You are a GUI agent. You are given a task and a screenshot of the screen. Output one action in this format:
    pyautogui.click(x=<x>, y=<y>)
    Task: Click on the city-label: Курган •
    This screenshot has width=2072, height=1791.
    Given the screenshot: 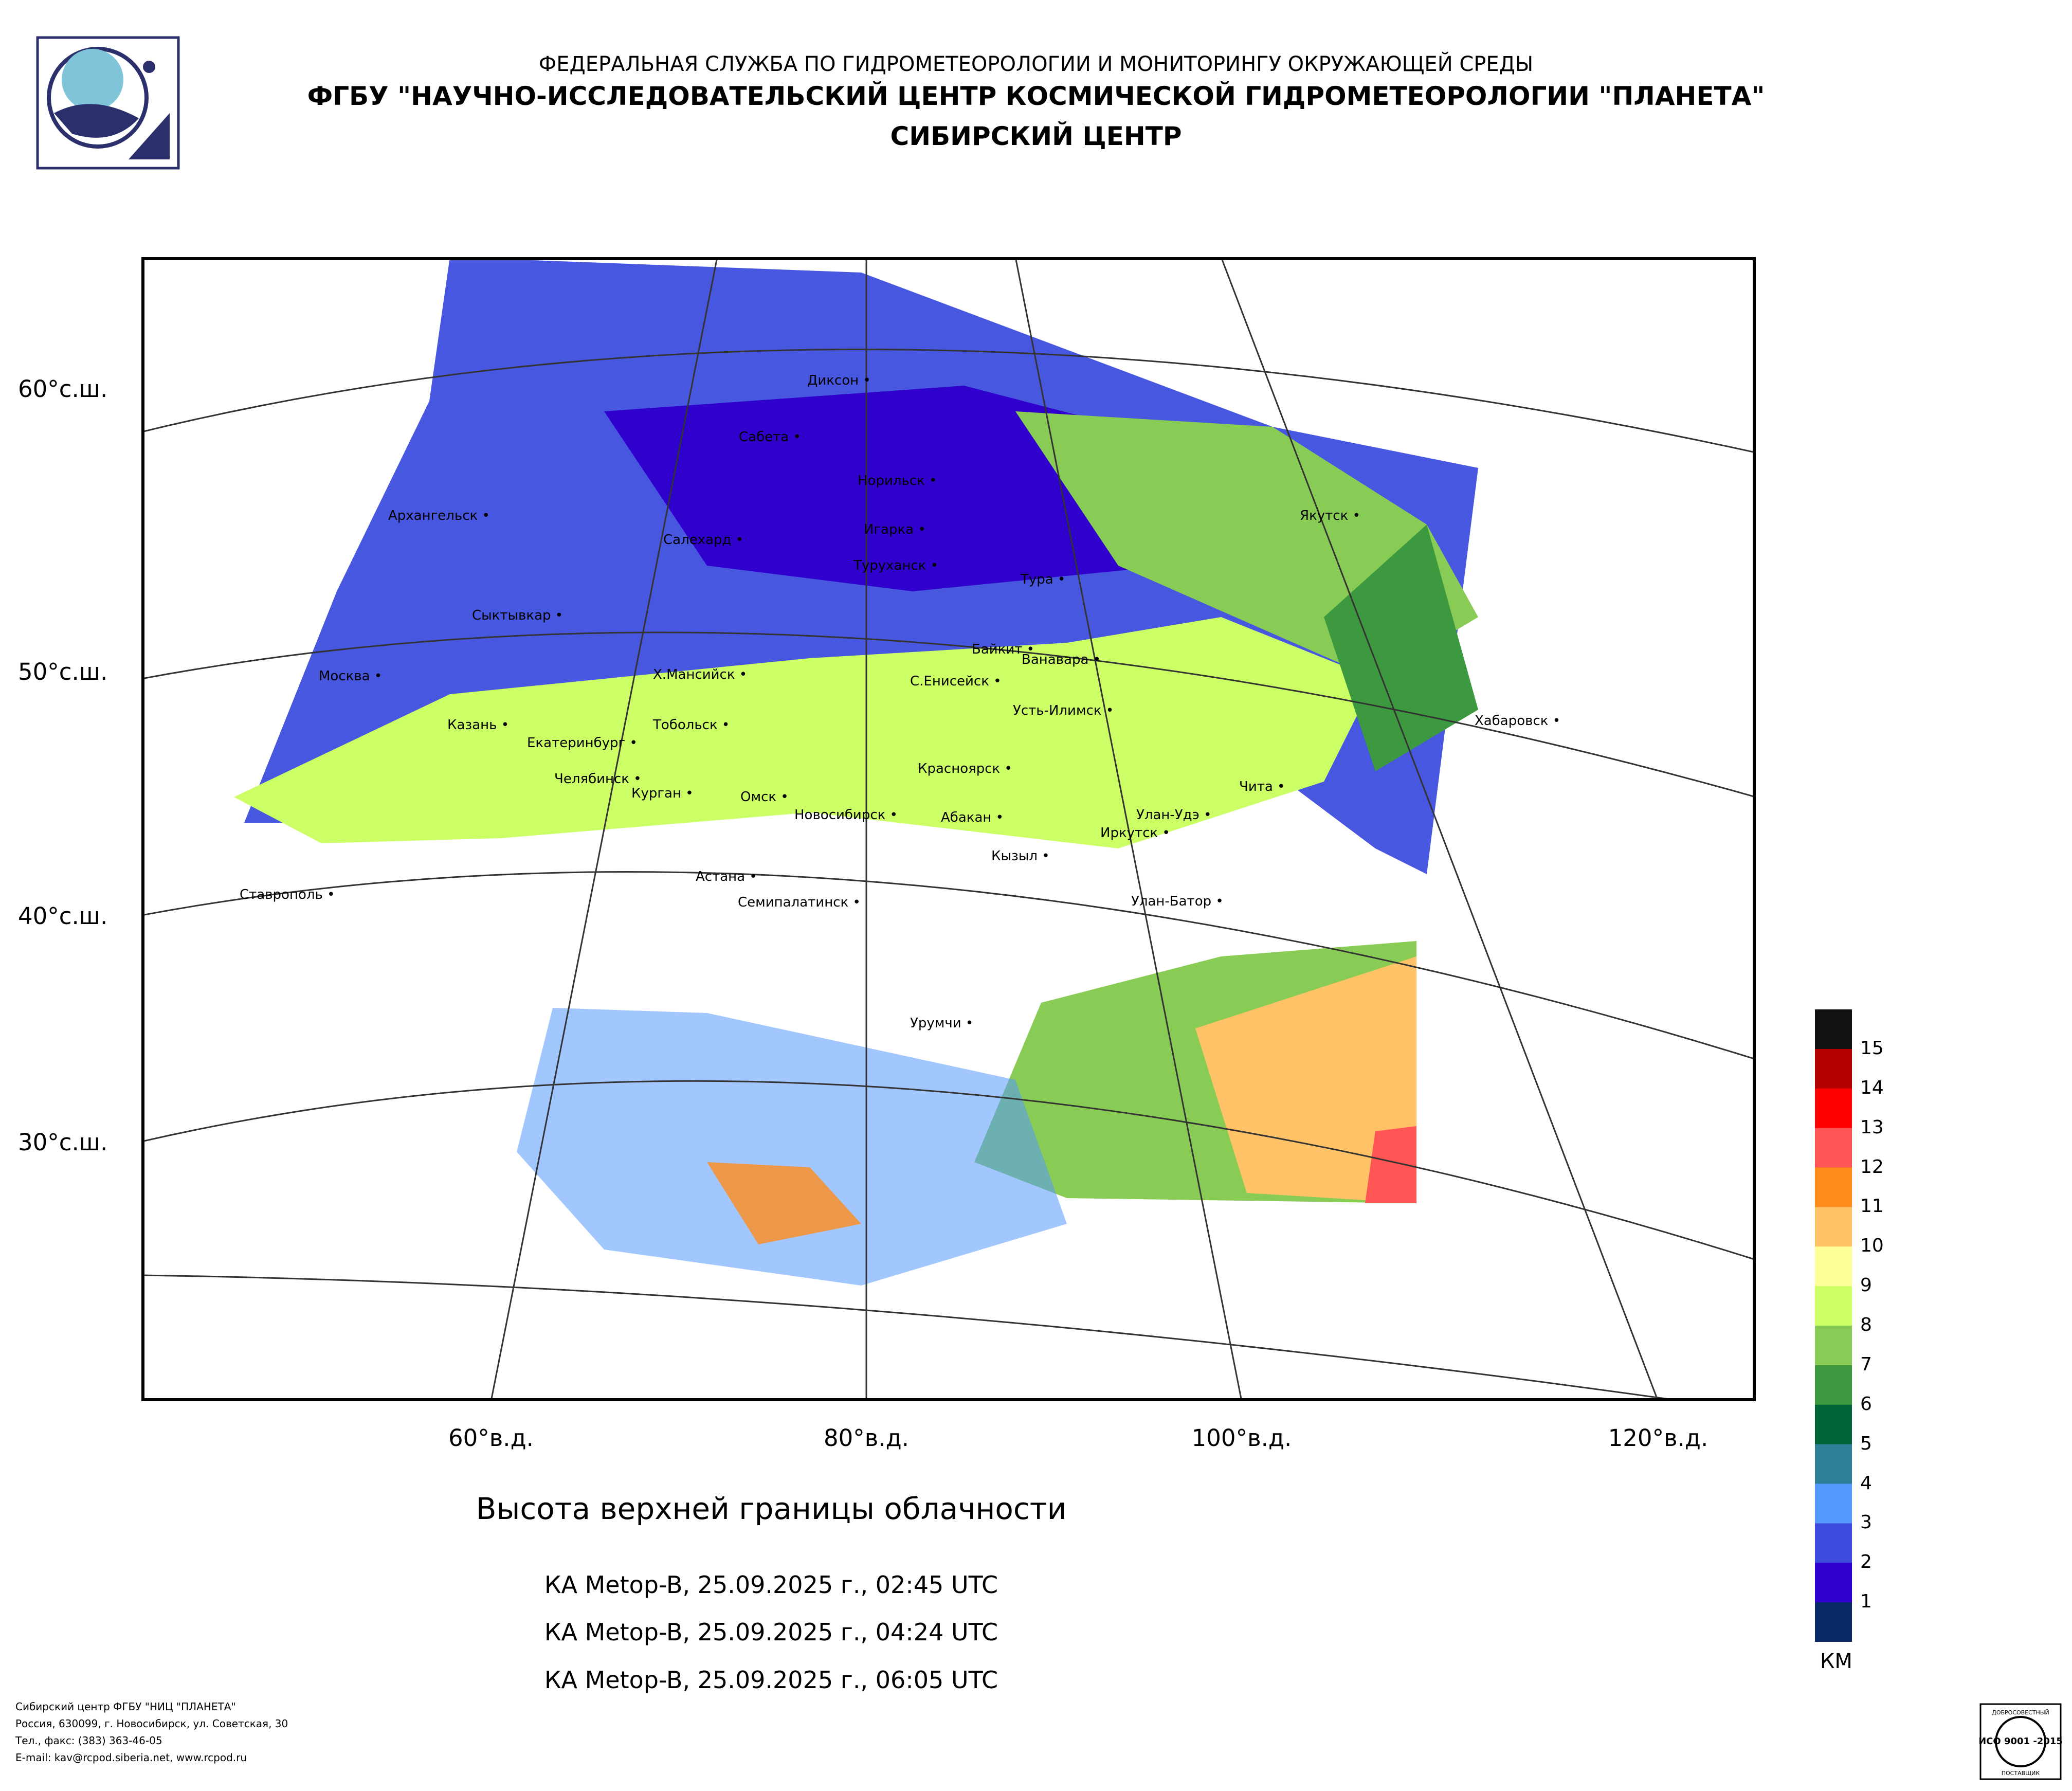 What is the action you would take?
    pyautogui.click(x=662, y=794)
    